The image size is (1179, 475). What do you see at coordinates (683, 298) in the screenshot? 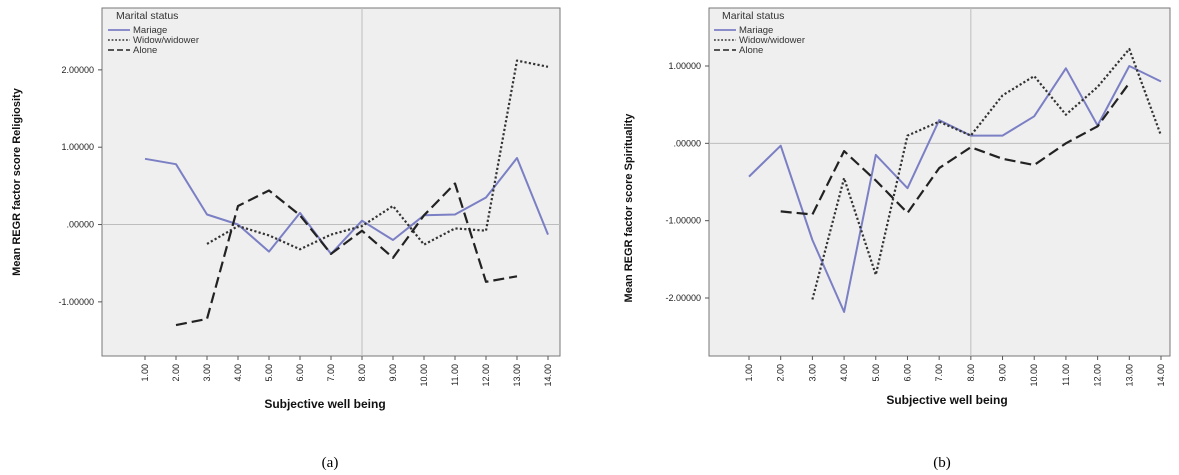
I see `y-tick-label: -2.00000` at bounding box center [683, 298].